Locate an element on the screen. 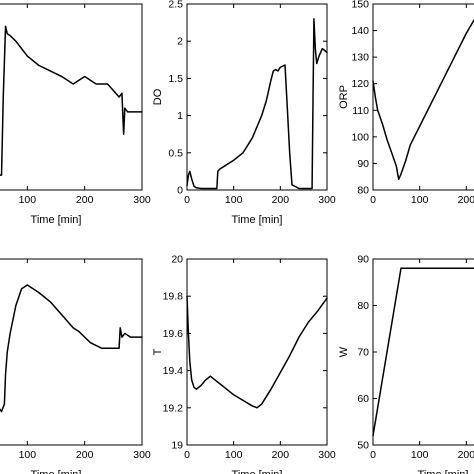 The height and width of the screenshot is (474, 474). y-tick-label: 130 is located at coordinates (360, 58).